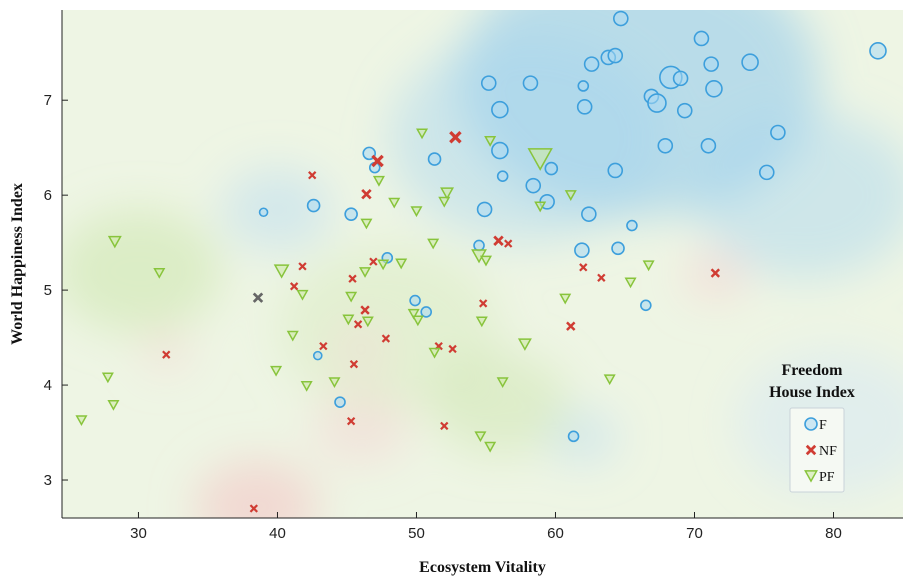 This screenshot has width=908, height=579. Describe the element at coordinates (48, 480) in the screenshot. I see `y-tick-label: 3` at that location.